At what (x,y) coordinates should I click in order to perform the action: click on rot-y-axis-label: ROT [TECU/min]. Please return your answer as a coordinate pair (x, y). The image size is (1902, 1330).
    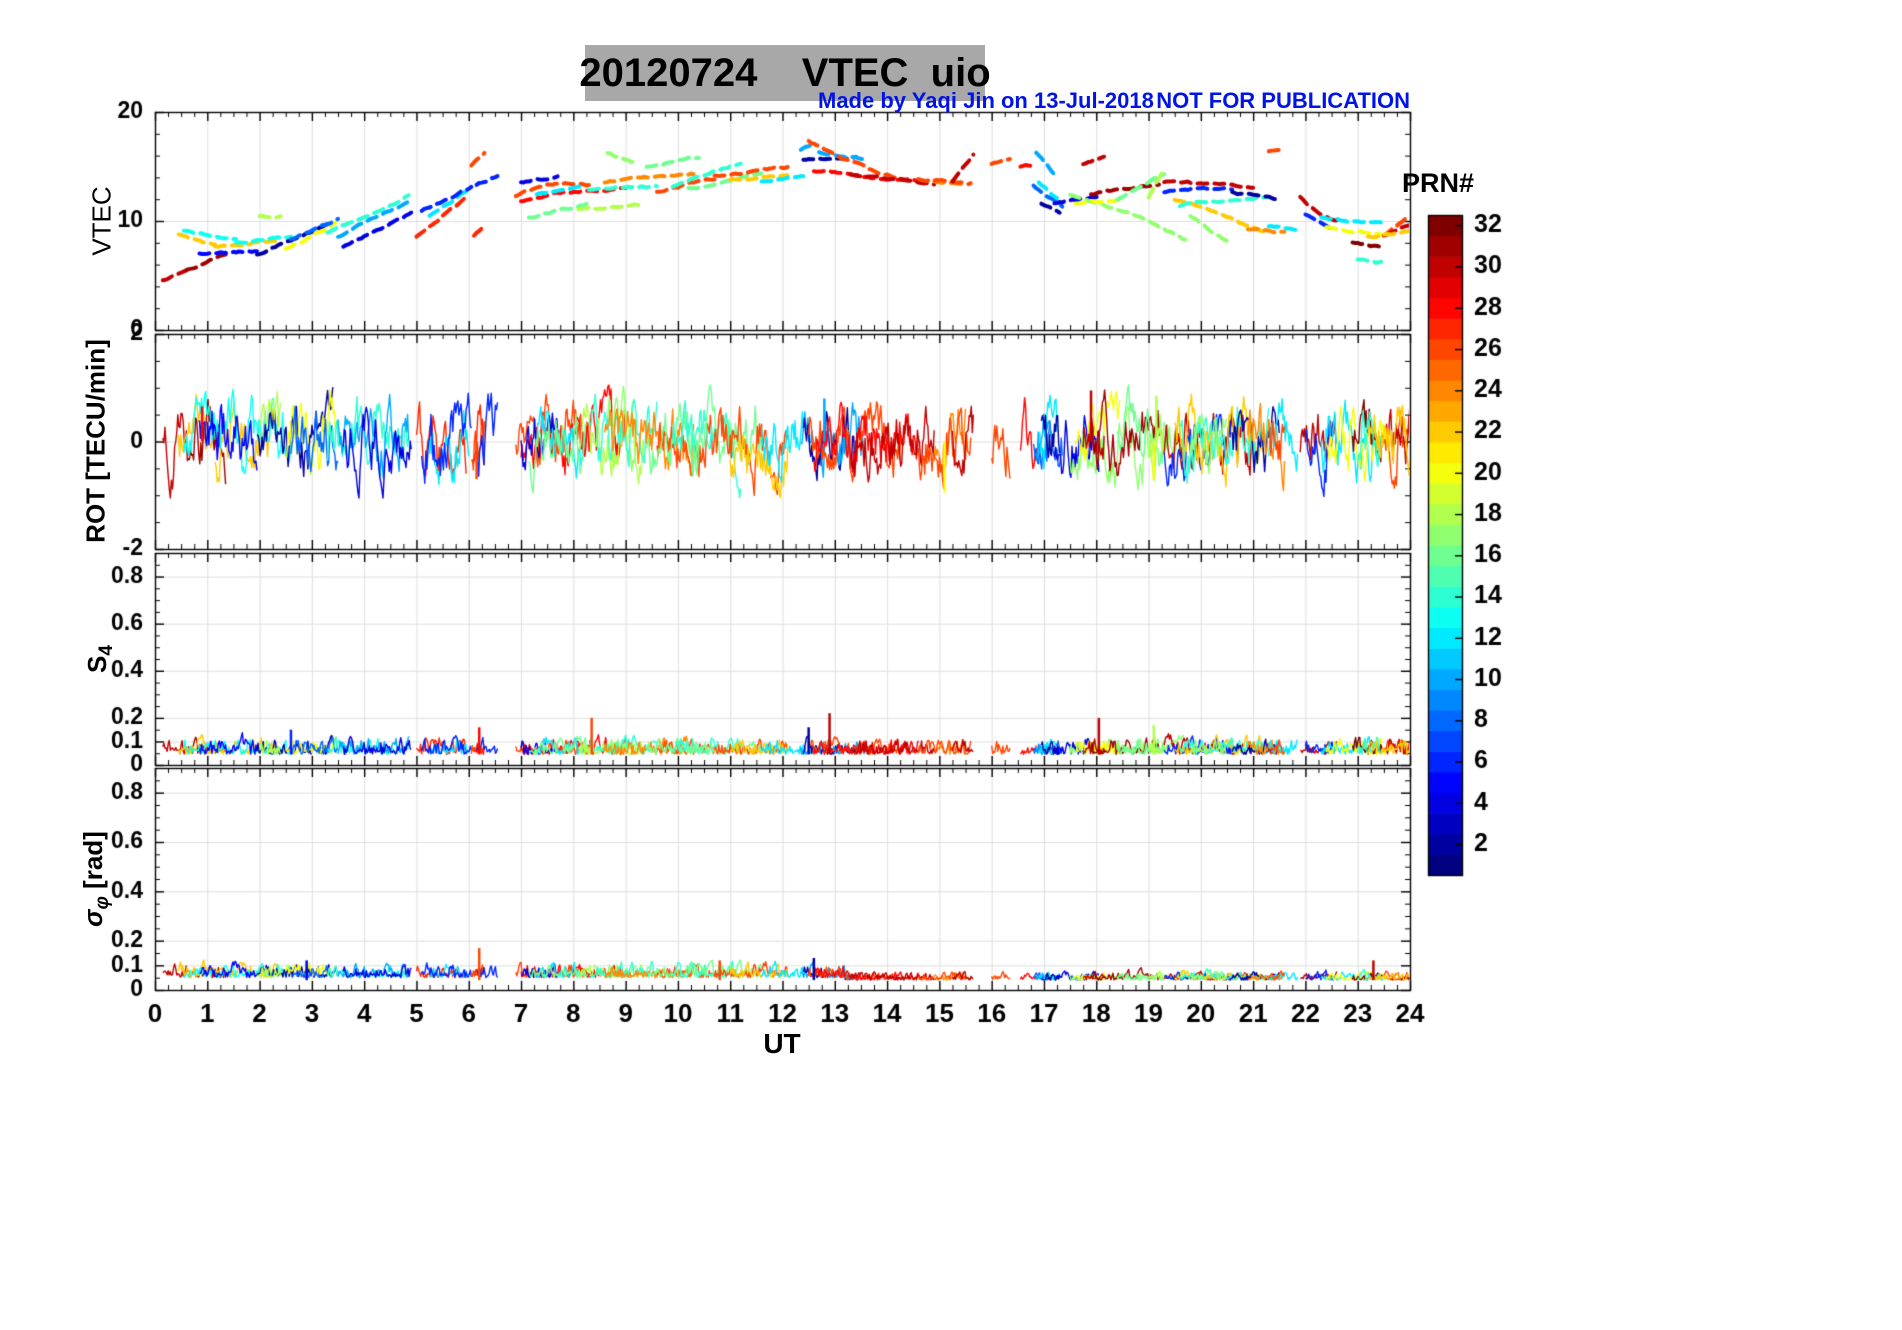
    Looking at the image, I should click on (95, 441).